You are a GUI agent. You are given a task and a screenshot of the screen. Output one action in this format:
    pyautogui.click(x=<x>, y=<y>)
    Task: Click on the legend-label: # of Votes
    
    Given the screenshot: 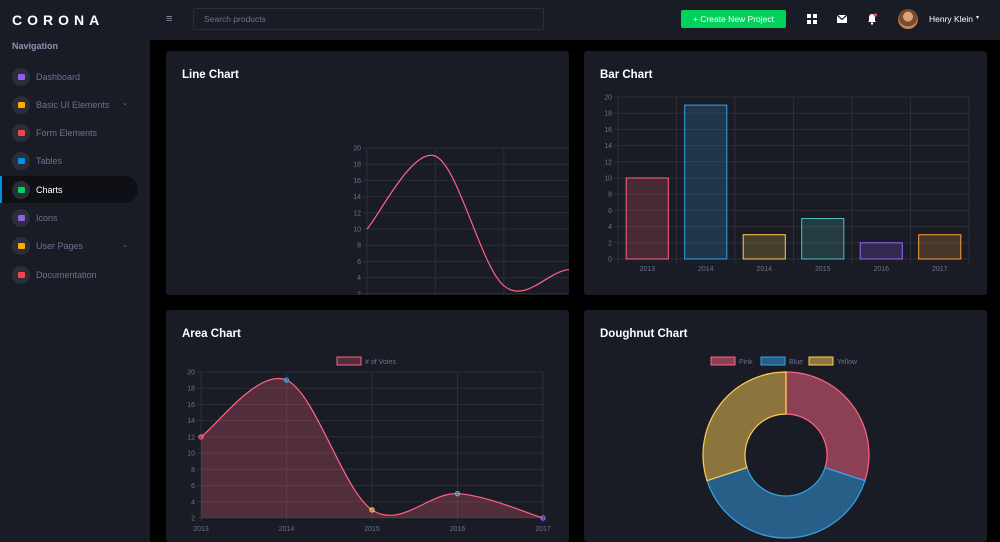 What is the action you would take?
    pyautogui.click(x=381, y=362)
    